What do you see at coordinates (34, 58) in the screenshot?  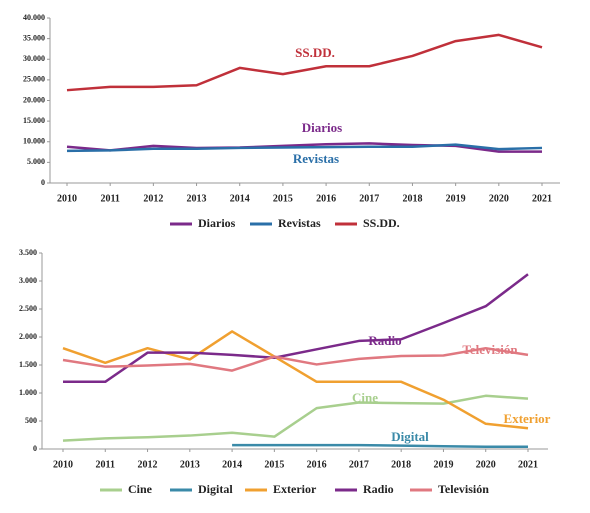 I see `y-tick-label: 30.000` at bounding box center [34, 58].